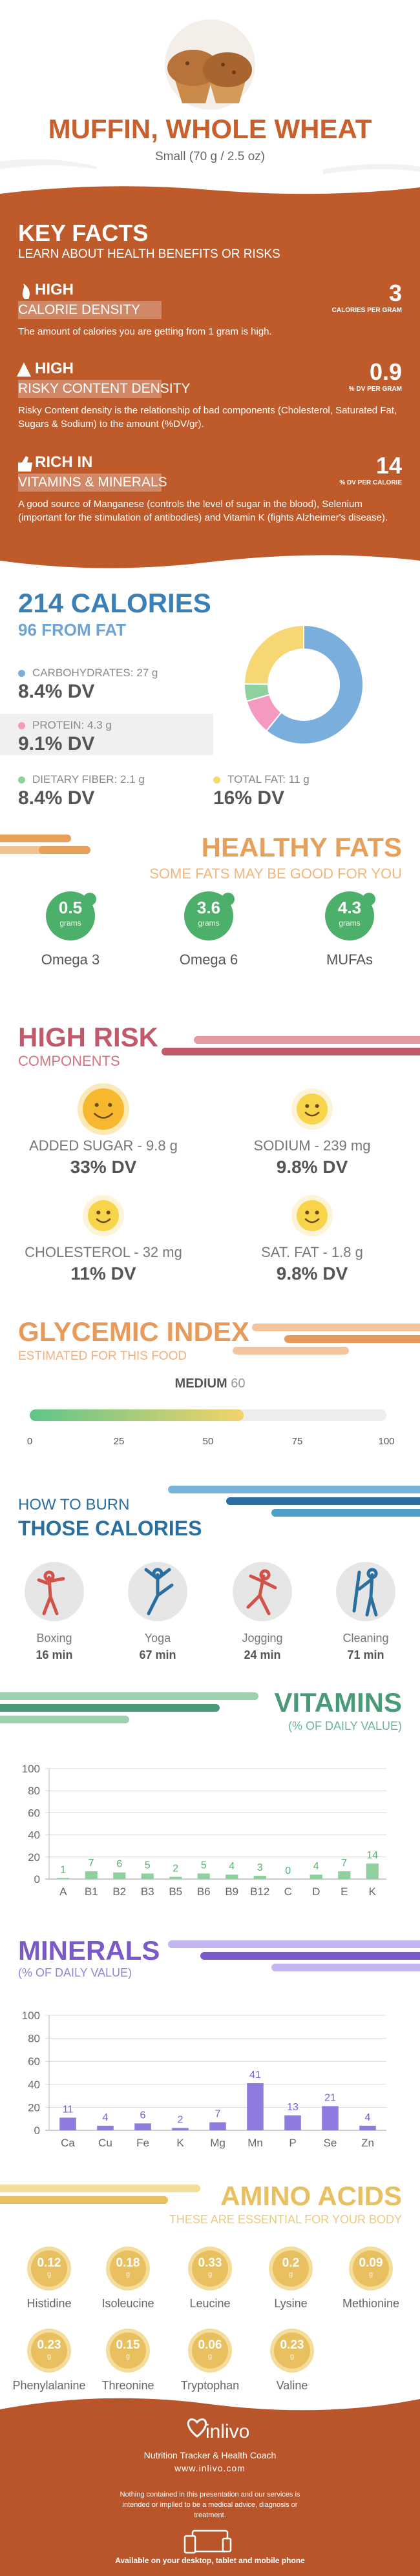 The height and width of the screenshot is (2576, 420). Describe the element at coordinates (302, 847) in the screenshot. I see `fats-title: HEALTHY FATS` at that location.